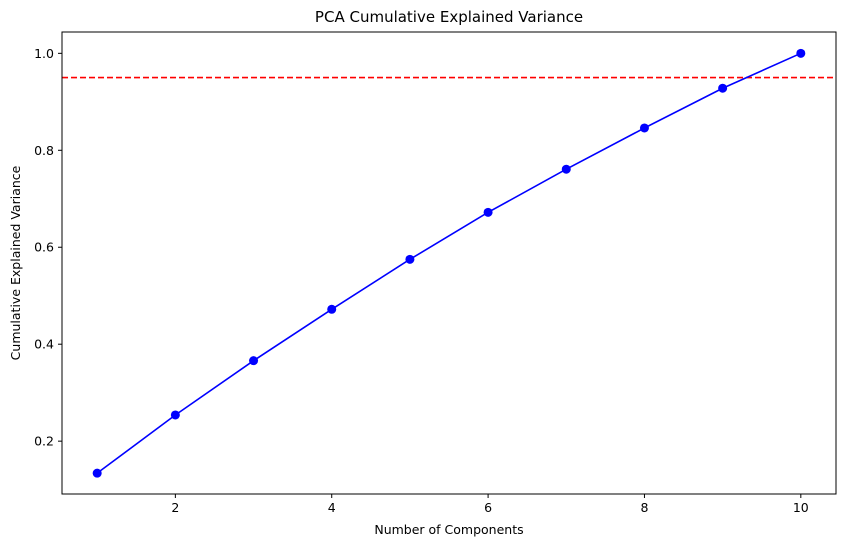 This screenshot has height=547, width=846. I want to click on y-tick-label: 0.4, so click(44, 344).